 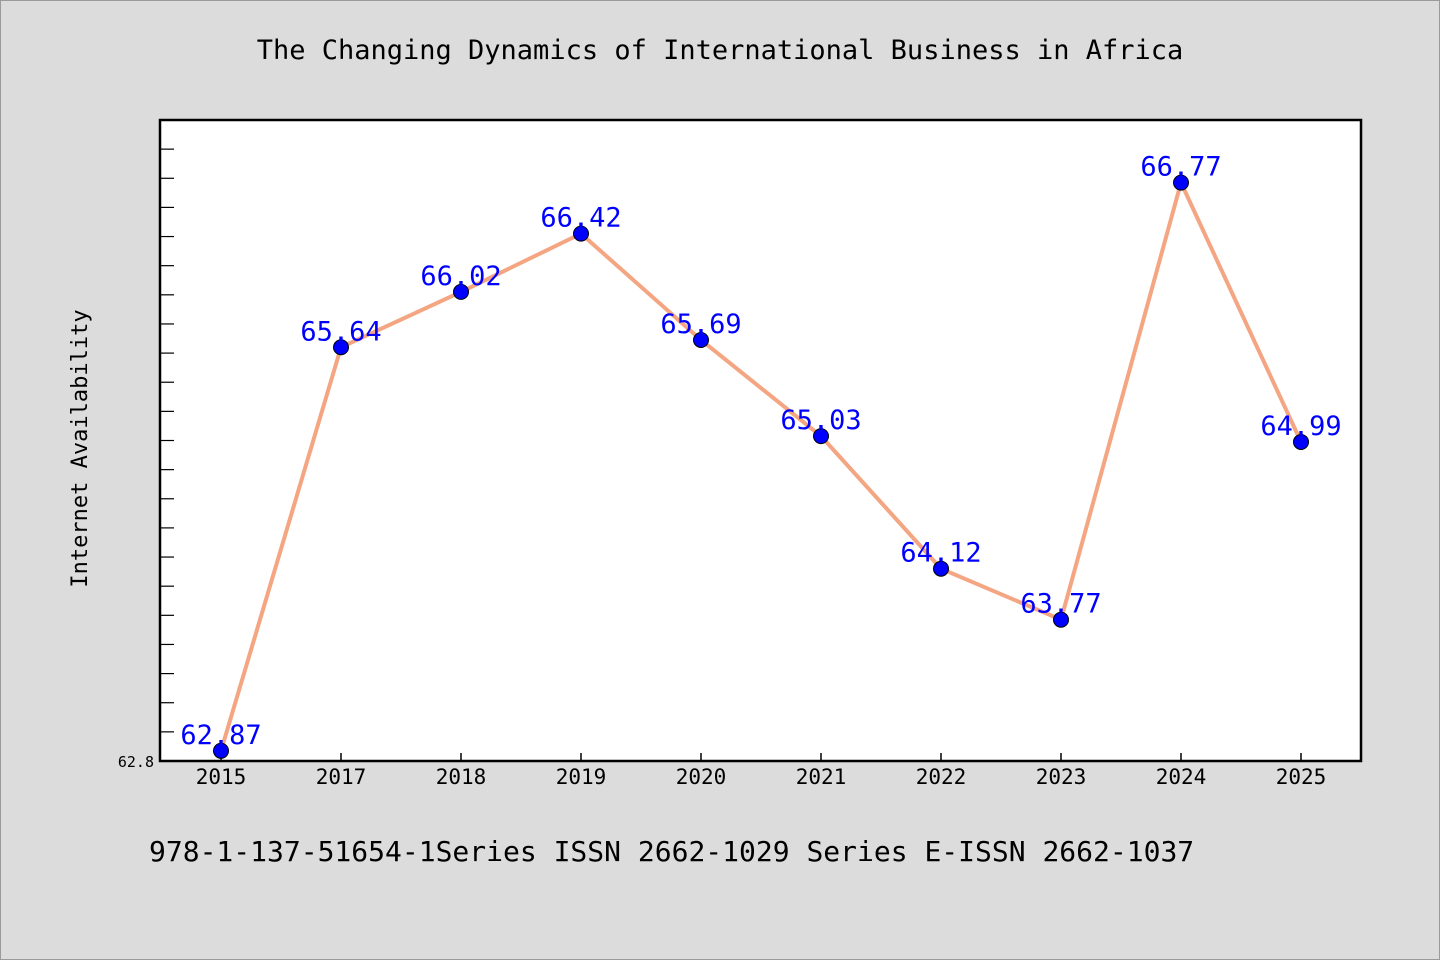 What do you see at coordinates (221, 777) in the screenshot?
I see `x-tick-label: 2015` at bounding box center [221, 777].